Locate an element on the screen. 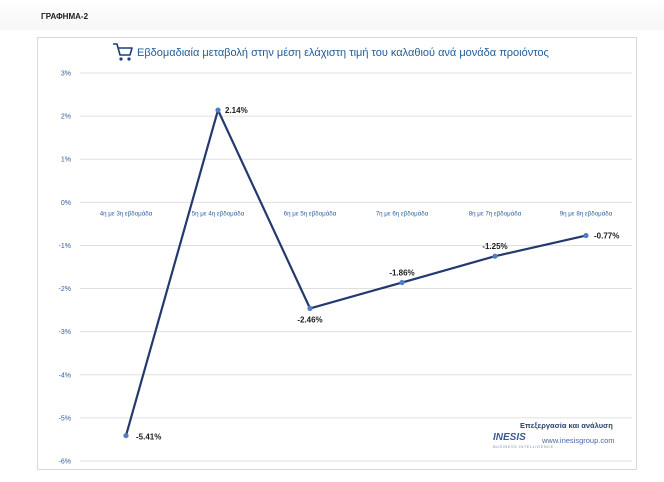 This screenshot has width=664, height=482. x-category-label: 7η με 6η εβδομάδα is located at coordinates (402, 213).